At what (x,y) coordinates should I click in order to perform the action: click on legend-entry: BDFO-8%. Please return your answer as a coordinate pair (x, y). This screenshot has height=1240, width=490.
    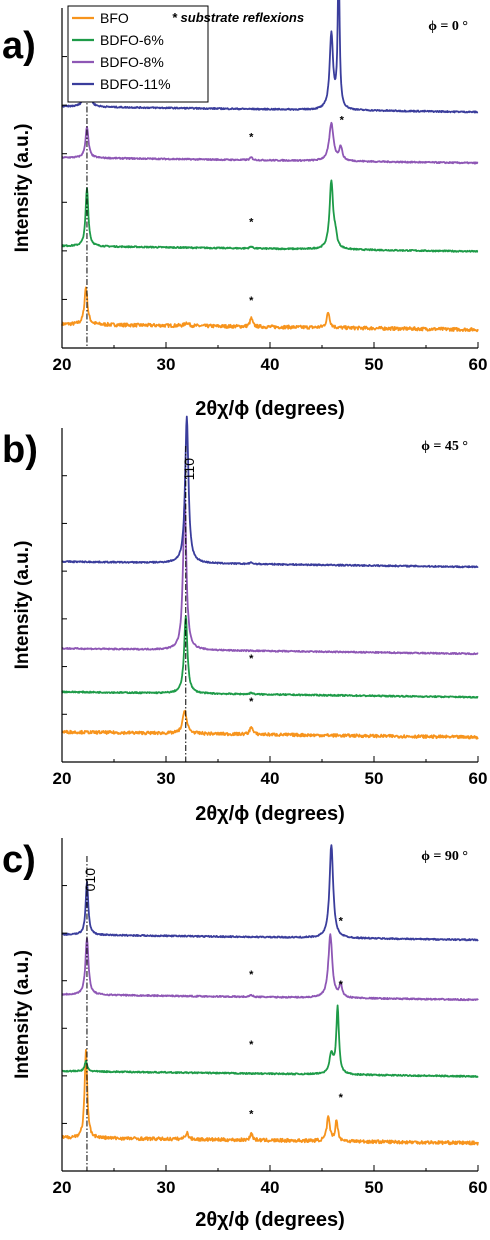
    Looking at the image, I should click on (132, 62).